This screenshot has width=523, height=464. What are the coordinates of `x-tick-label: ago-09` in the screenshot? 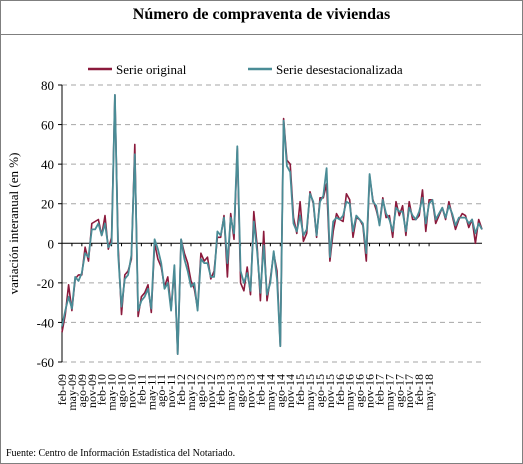 It's located at (82, 390).